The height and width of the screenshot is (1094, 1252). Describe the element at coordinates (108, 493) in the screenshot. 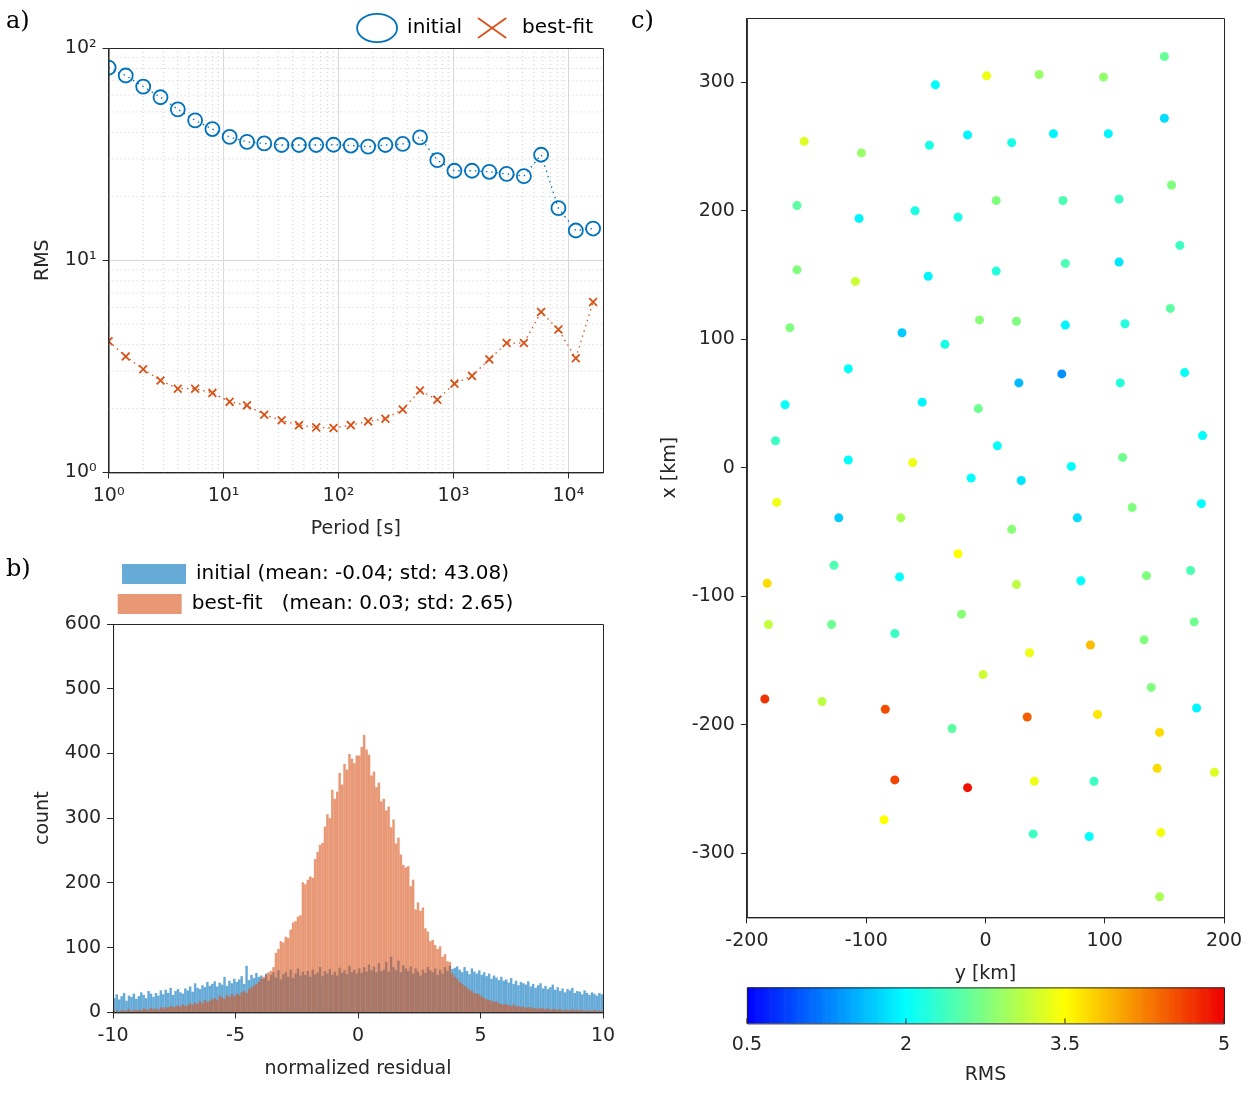

I see `x-tick-label: 10⁰` at that location.